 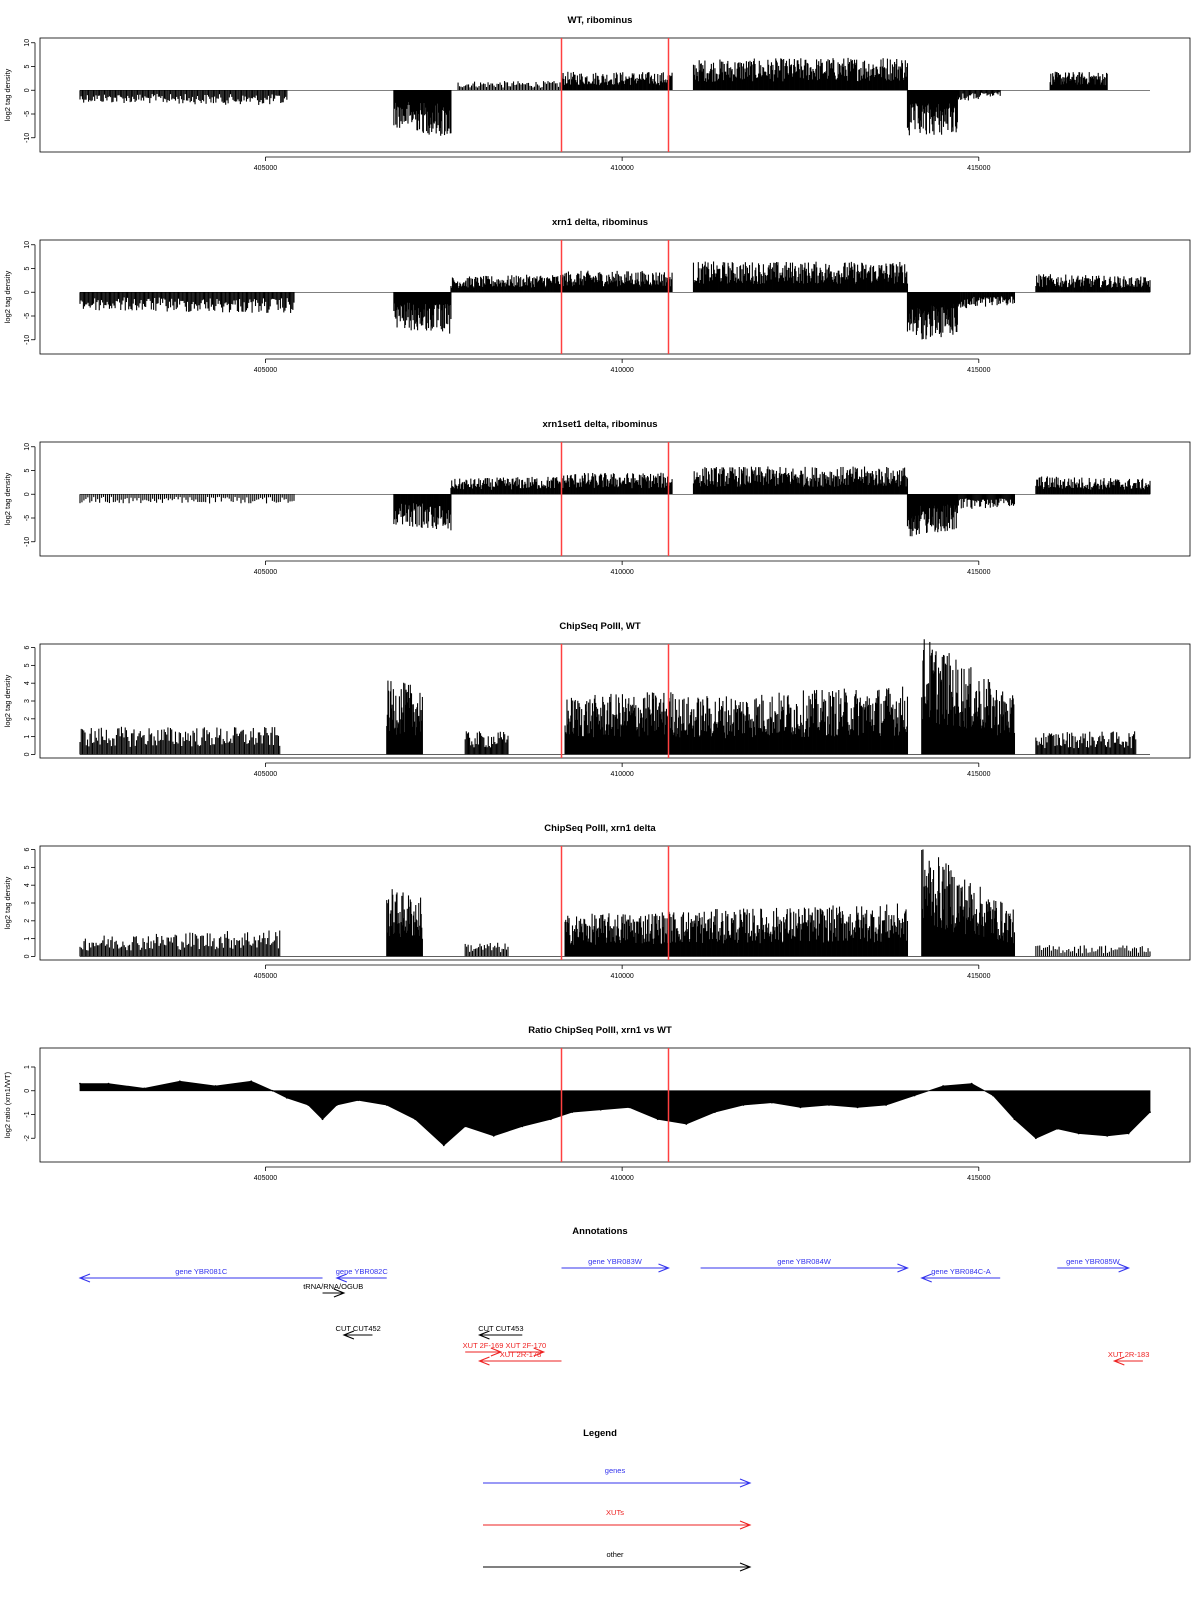 I want to click on panel-title: WT, ribominus, so click(x=600, y=20).